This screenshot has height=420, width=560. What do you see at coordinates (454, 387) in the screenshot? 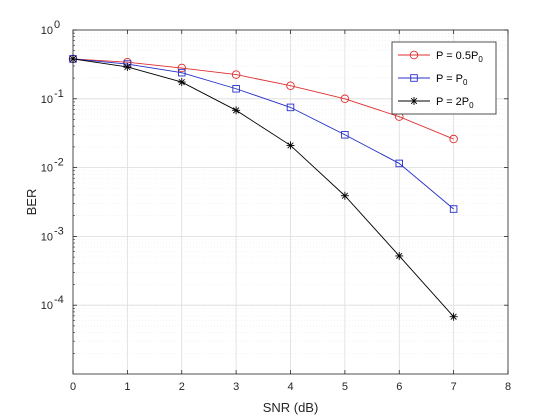
I see `x-tick-label: 7` at bounding box center [454, 387].